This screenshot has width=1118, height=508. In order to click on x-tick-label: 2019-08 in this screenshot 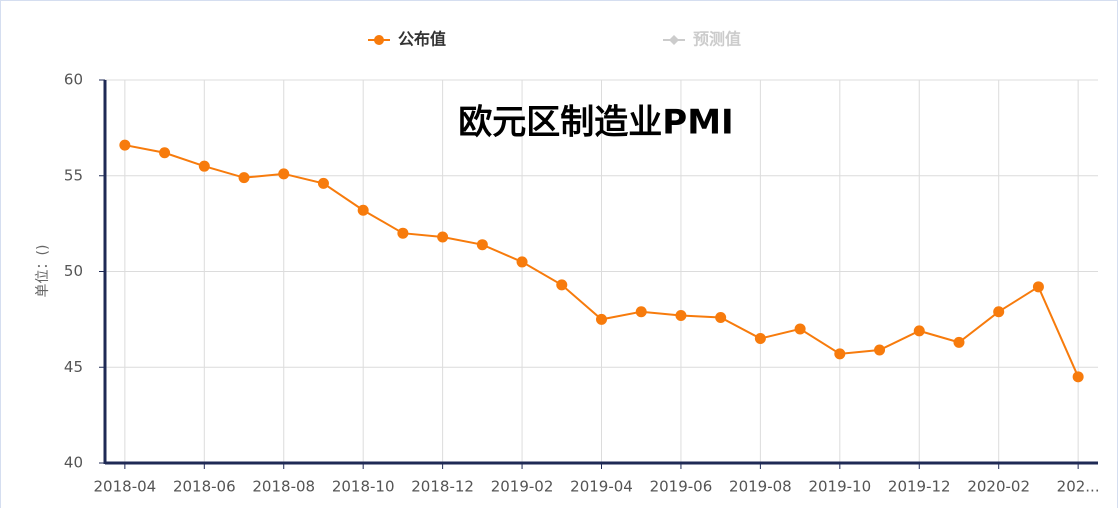, I will do `click(760, 487)`.